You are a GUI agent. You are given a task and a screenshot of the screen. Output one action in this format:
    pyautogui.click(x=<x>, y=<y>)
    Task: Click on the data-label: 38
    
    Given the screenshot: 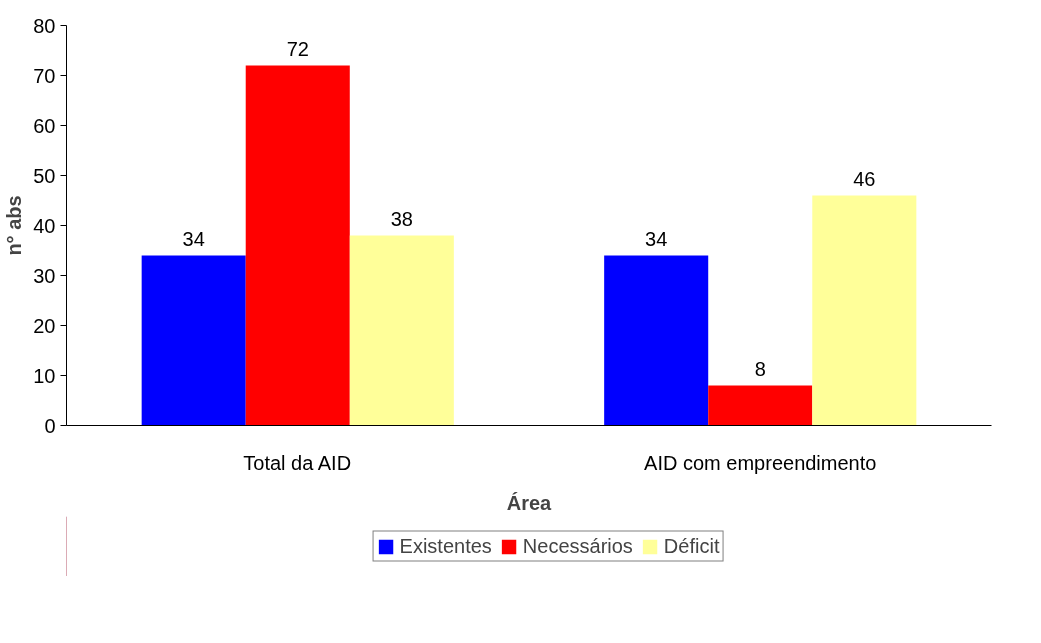 What is the action you would take?
    pyautogui.click(x=401, y=218)
    